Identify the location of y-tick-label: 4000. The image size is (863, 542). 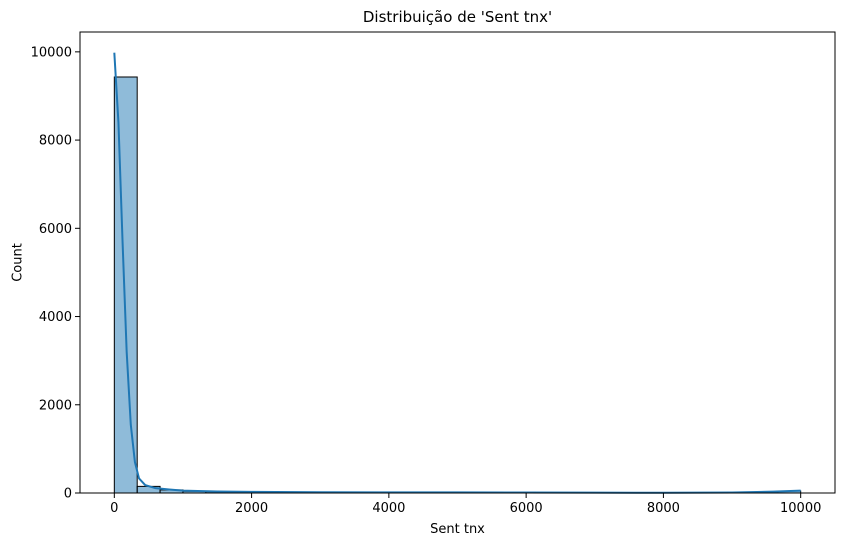
(55, 317).